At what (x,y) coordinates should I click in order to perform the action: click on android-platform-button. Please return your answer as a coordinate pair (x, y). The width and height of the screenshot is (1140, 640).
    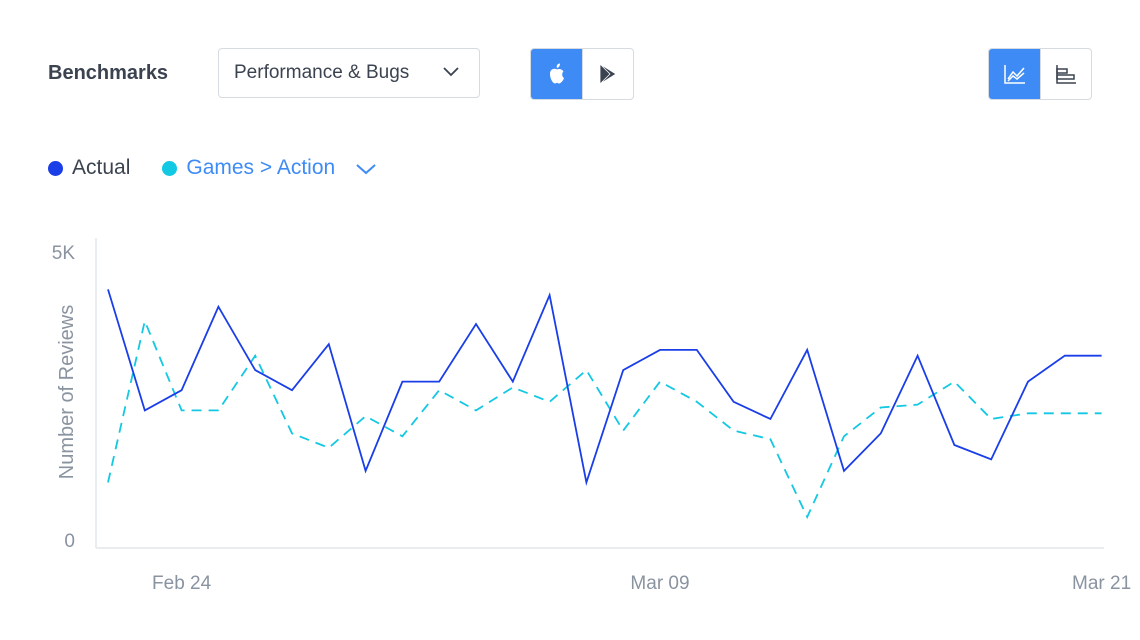
    Looking at the image, I should click on (607, 74).